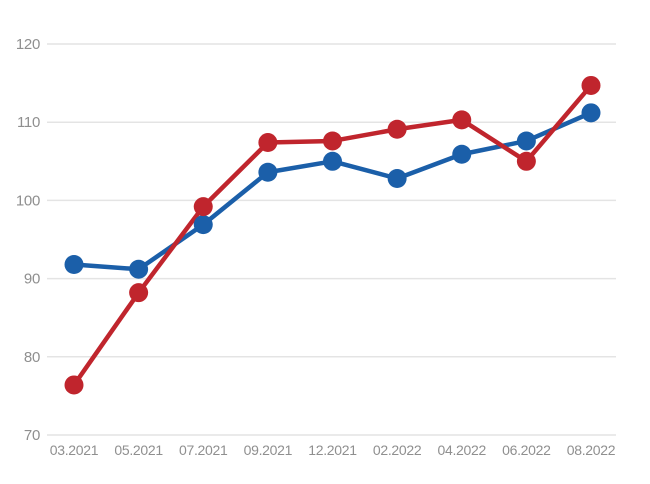 Image resolution: width=650 pixels, height=484 pixels. I want to click on x-axis-label: 09.2021, so click(268, 450).